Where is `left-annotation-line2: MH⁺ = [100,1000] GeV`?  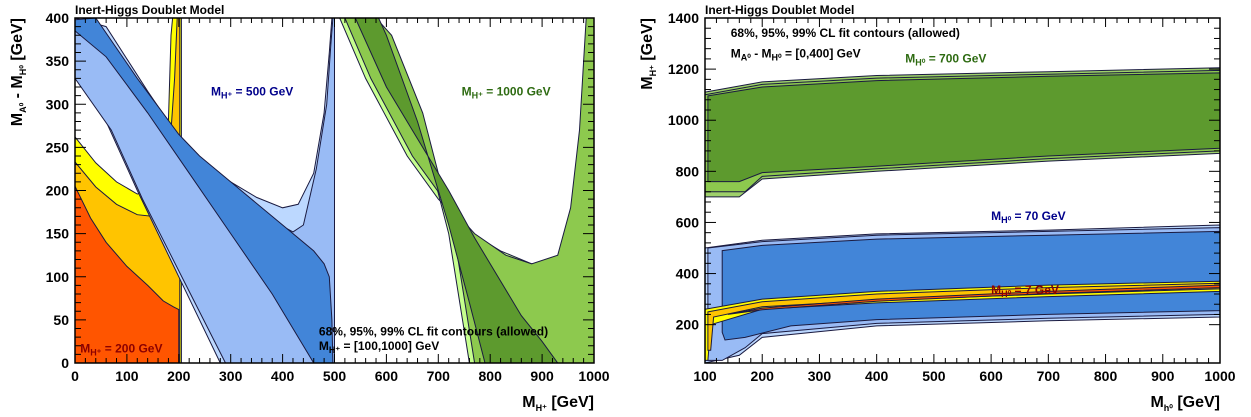
left-annotation-line2: MH⁺ = [100,1000] GeV is located at coordinates (379, 347).